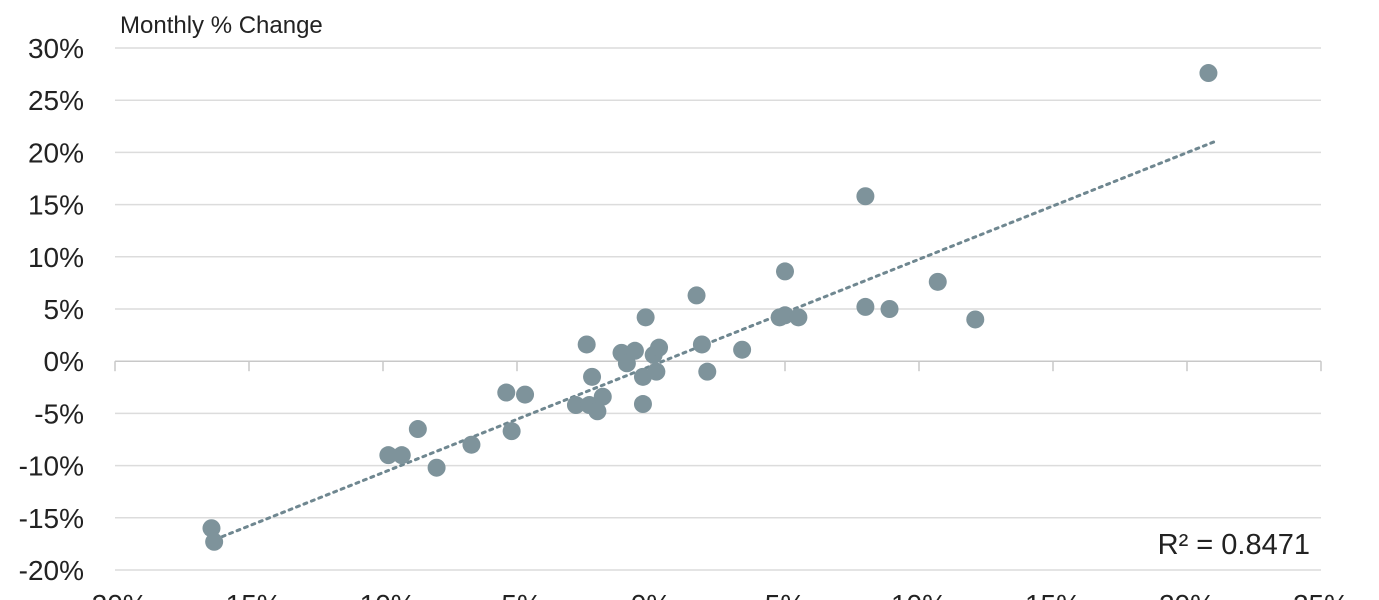  I want to click on r-squared-annotation: R² = 0.8471, so click(1234, 545).